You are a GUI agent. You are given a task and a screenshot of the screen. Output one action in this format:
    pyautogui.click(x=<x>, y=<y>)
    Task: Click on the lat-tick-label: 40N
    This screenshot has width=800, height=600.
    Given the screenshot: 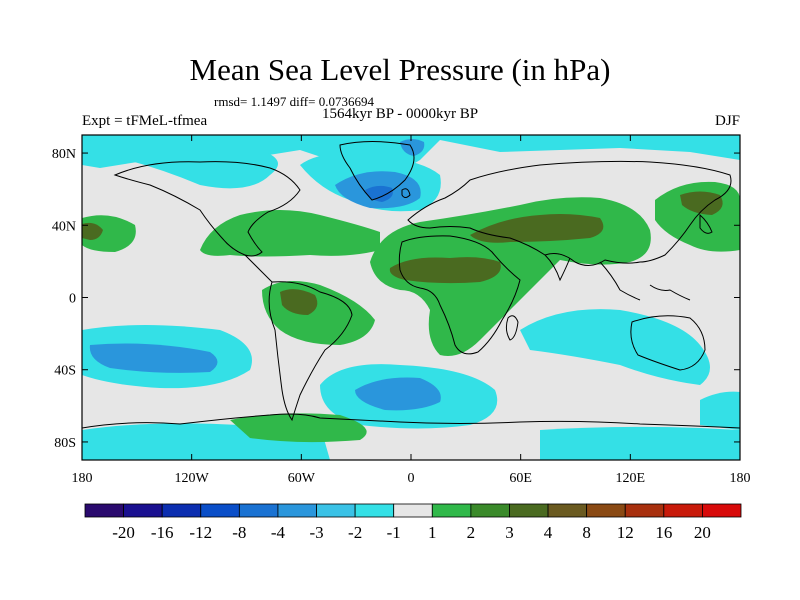 What is the action you would take?
    pyautogui.click(x=64, y=226)
    